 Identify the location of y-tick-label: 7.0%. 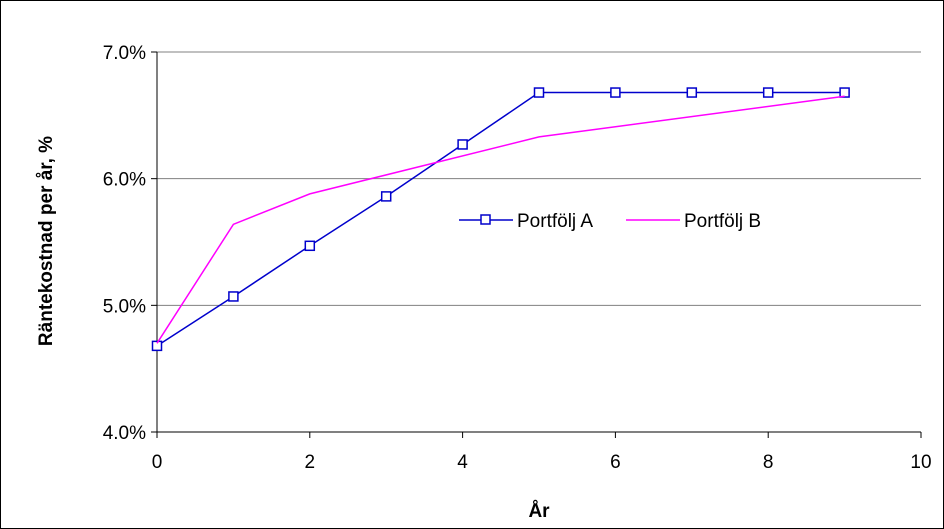
(124, 53).